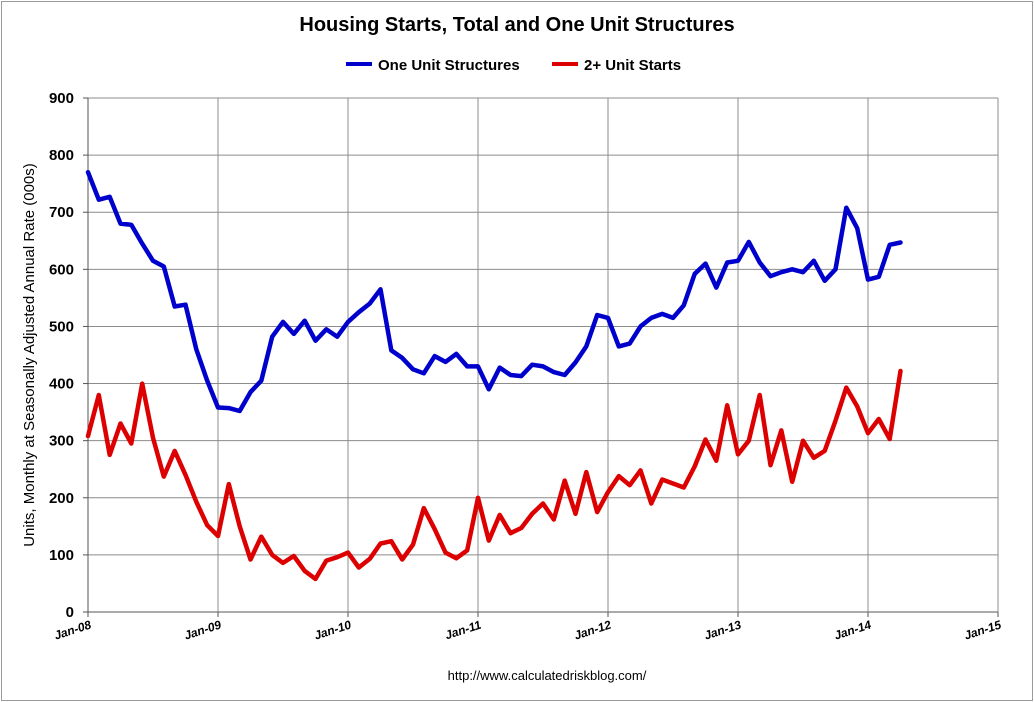 Image resolution: width=1034 pixels, height=702 pixels. I want to click on y-tick-label-700: 700, so click(61, 212).